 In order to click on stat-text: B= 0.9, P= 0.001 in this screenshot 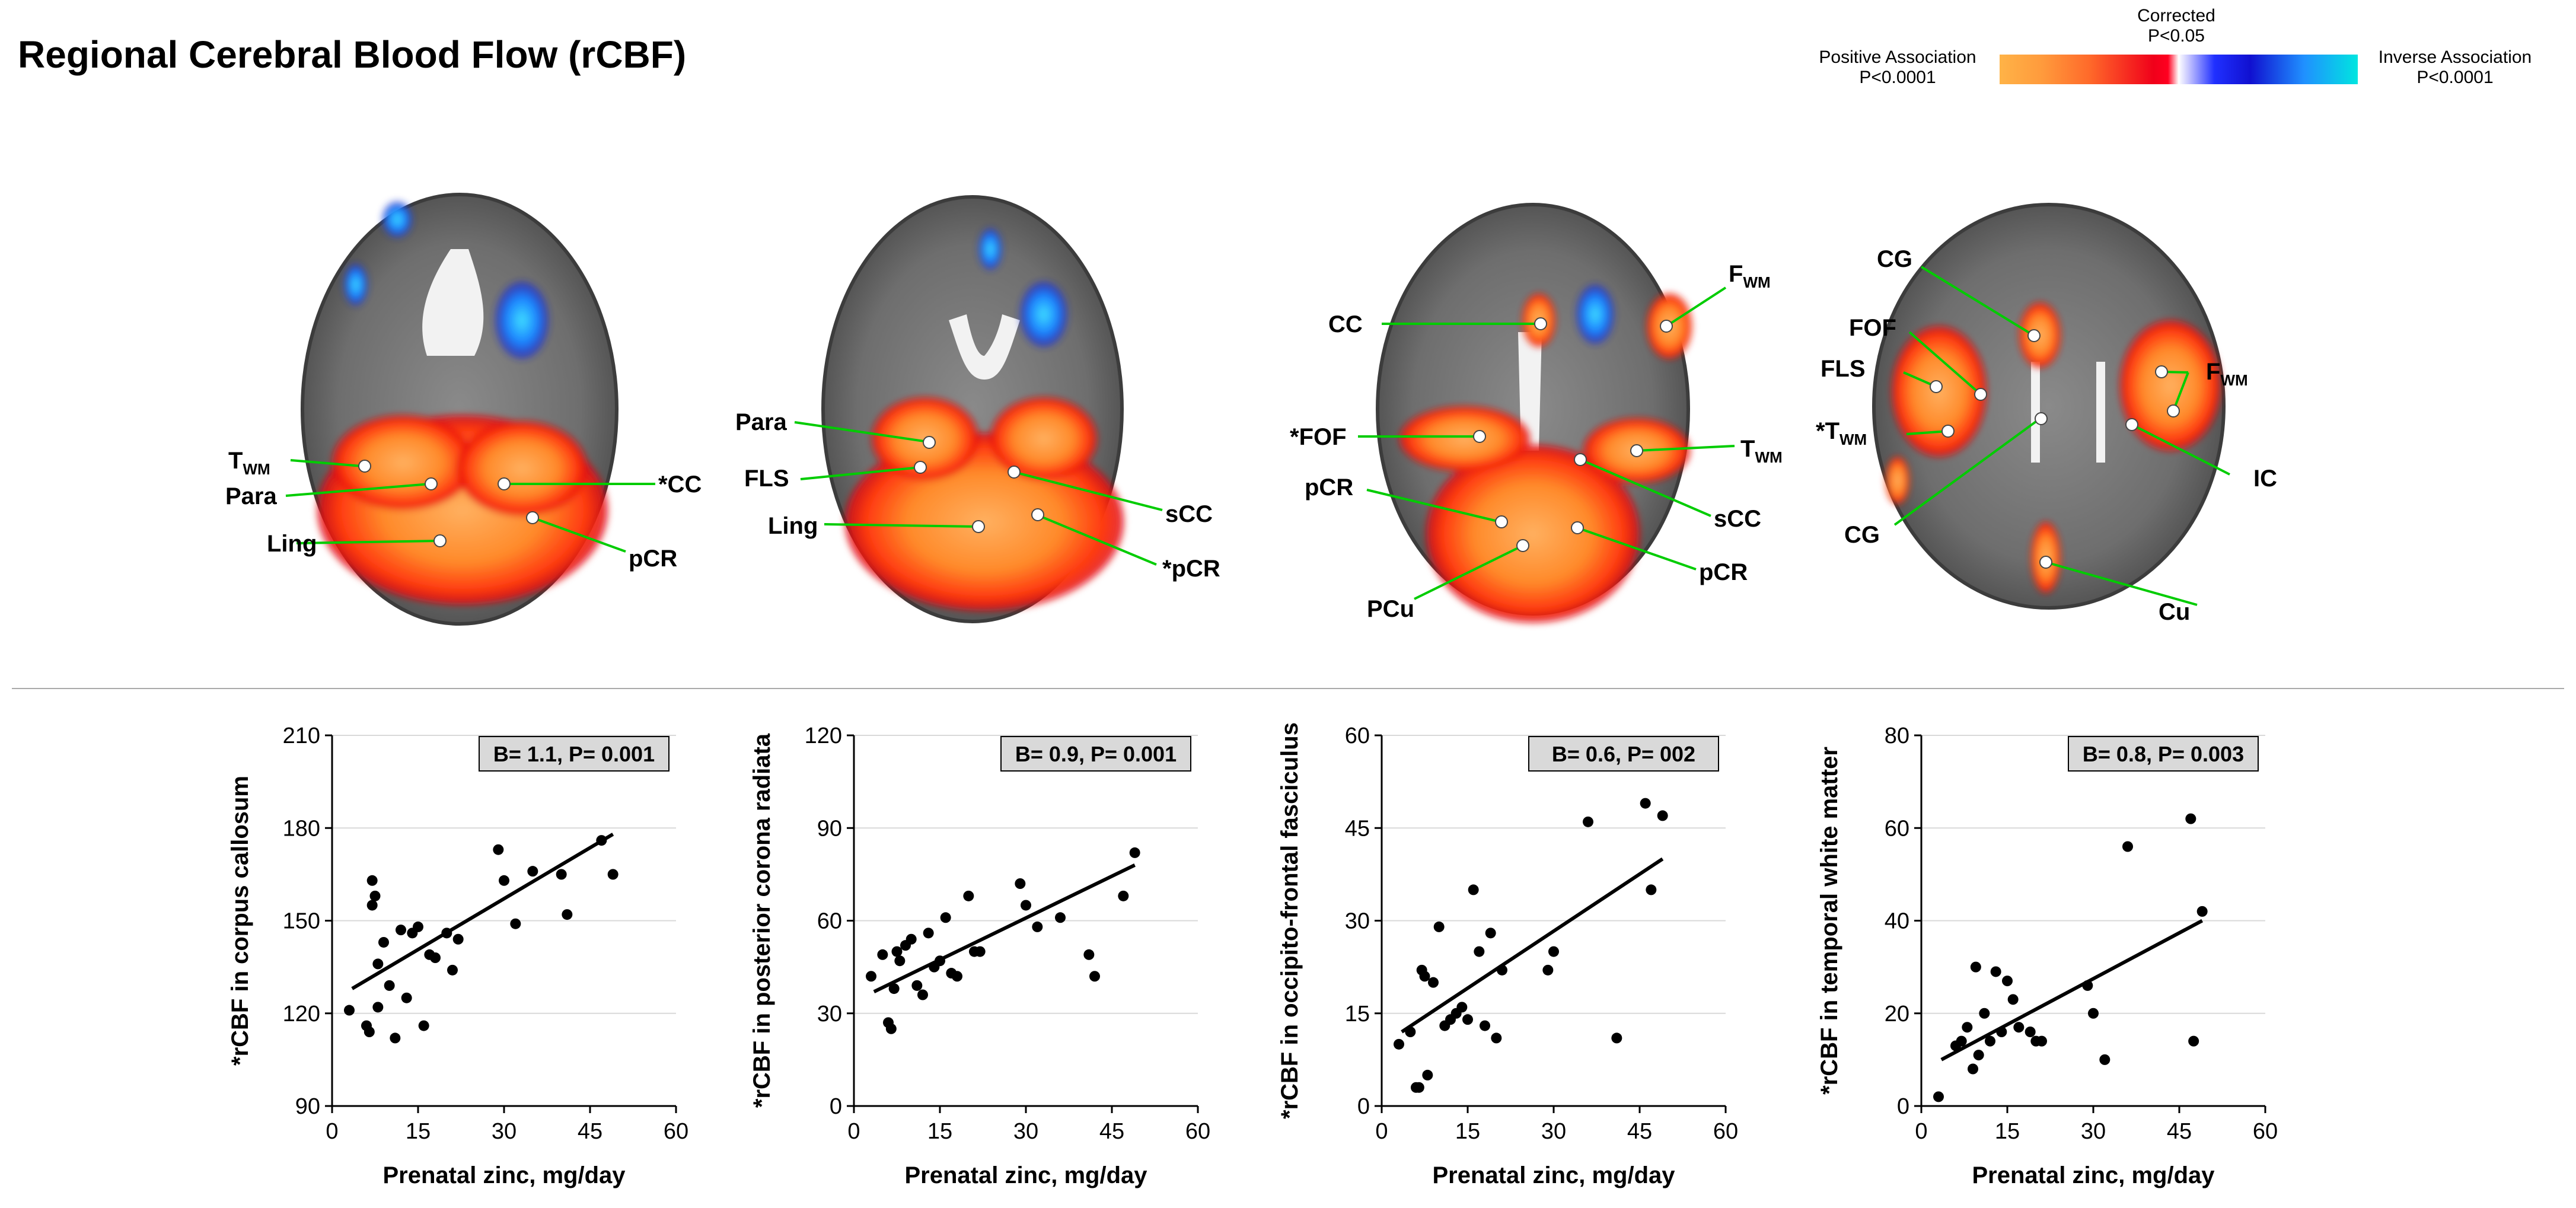, I will do `click(1096, 754)`.